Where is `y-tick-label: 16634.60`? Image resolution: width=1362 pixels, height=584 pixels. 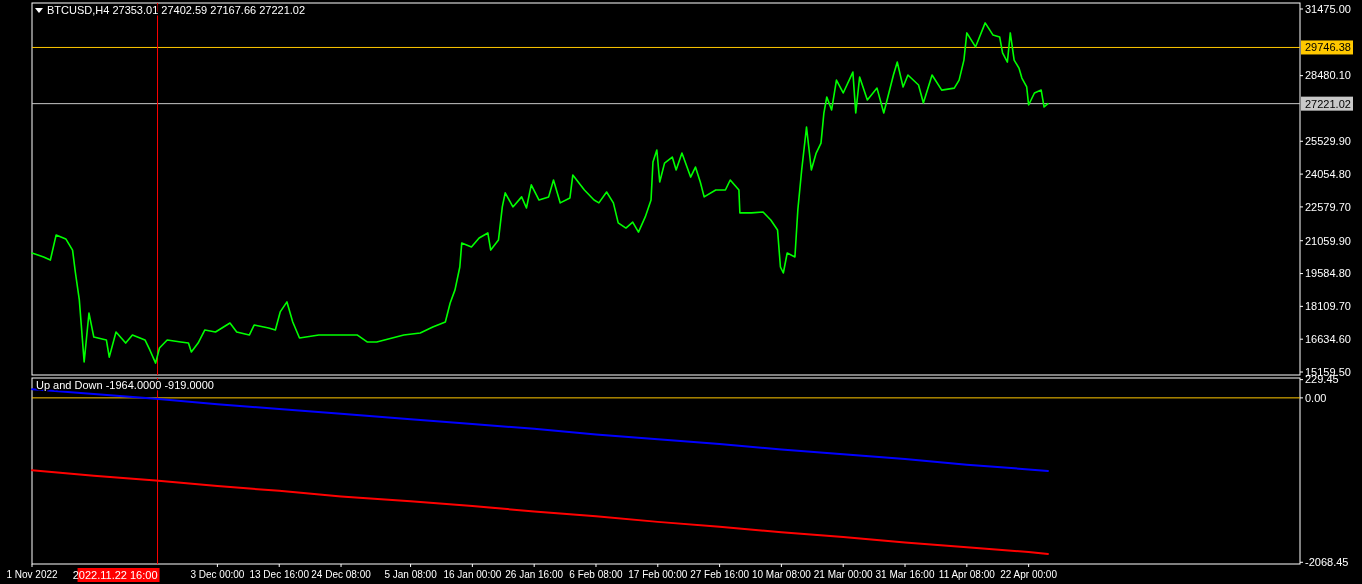 y-tick-label: 16634.60 is located at coordinates (1328, 339).